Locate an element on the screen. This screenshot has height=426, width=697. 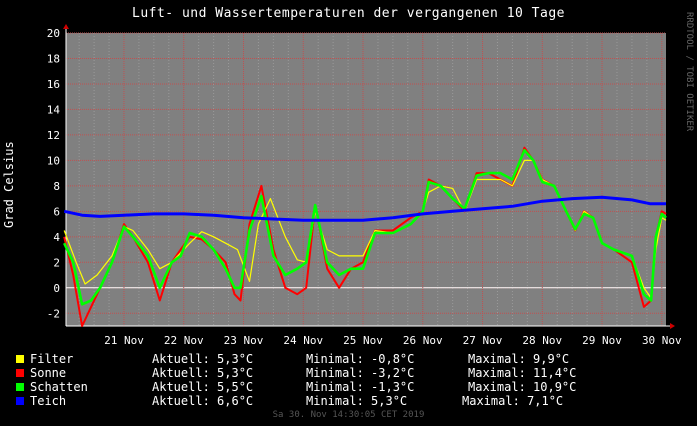
x-tick-label: 29 Nov is located at coordinates (602, 340).